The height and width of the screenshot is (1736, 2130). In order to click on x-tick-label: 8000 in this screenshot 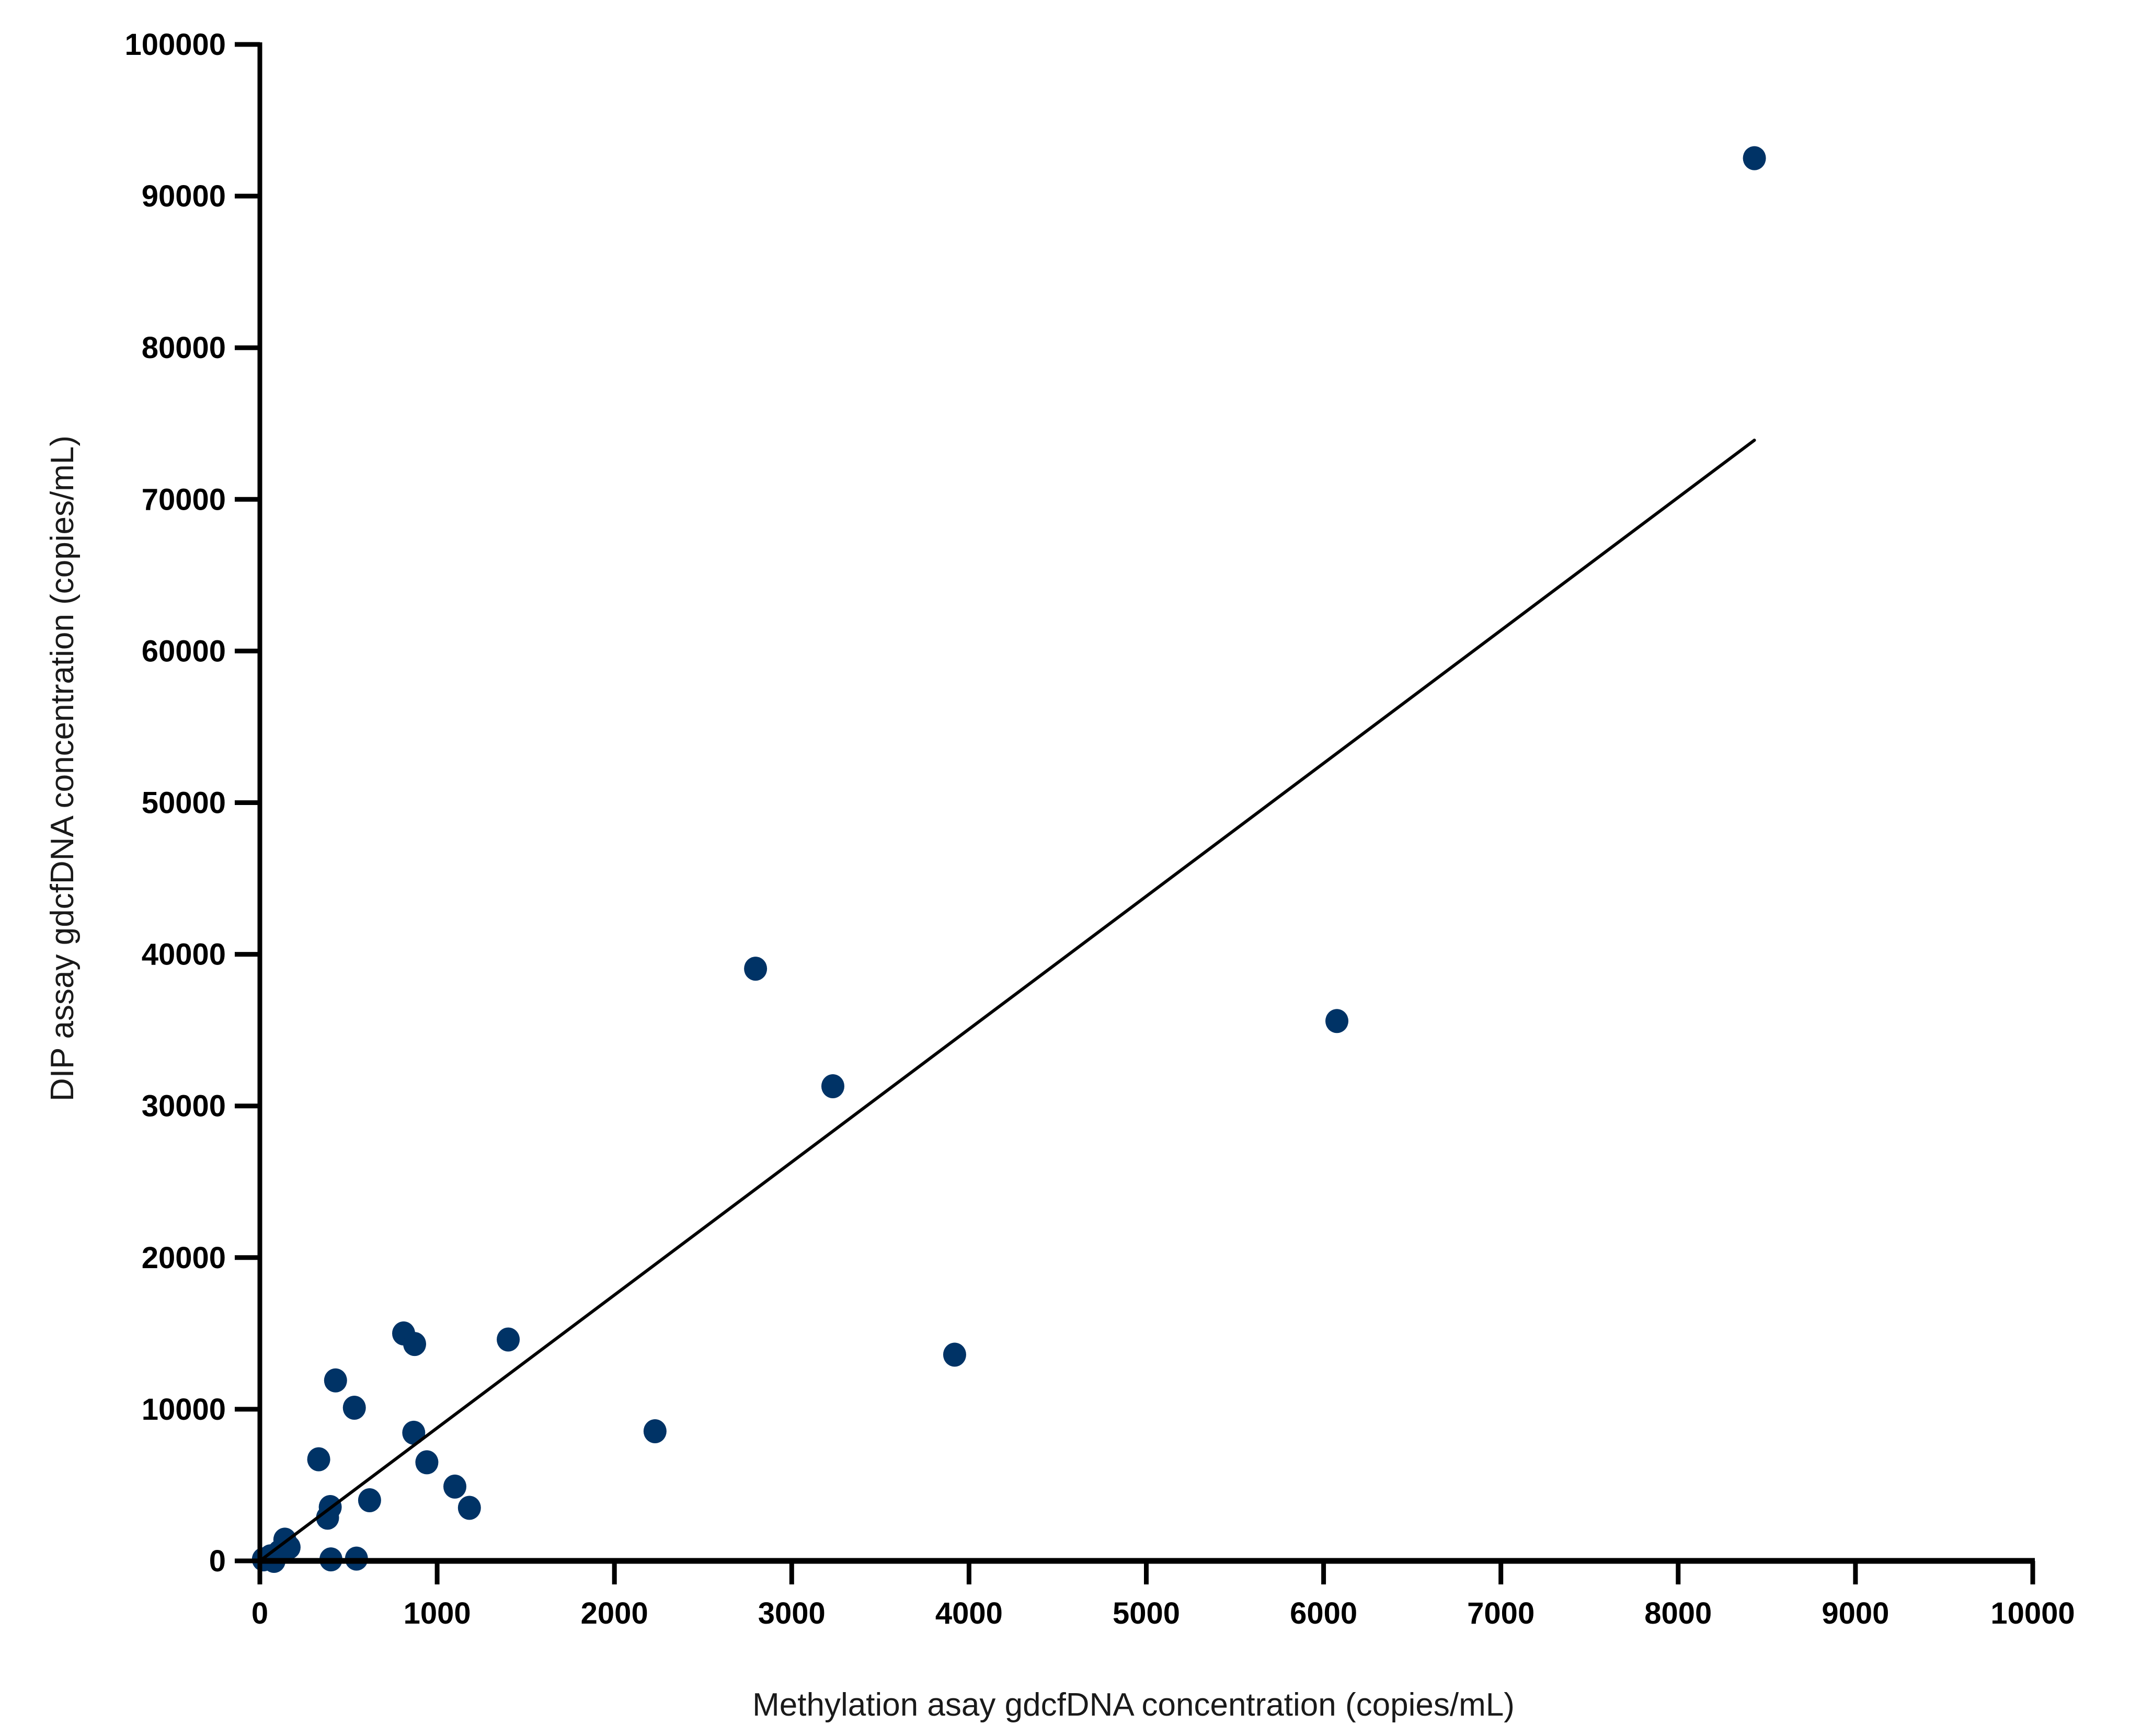, I will do `click(1678, 1613)`.